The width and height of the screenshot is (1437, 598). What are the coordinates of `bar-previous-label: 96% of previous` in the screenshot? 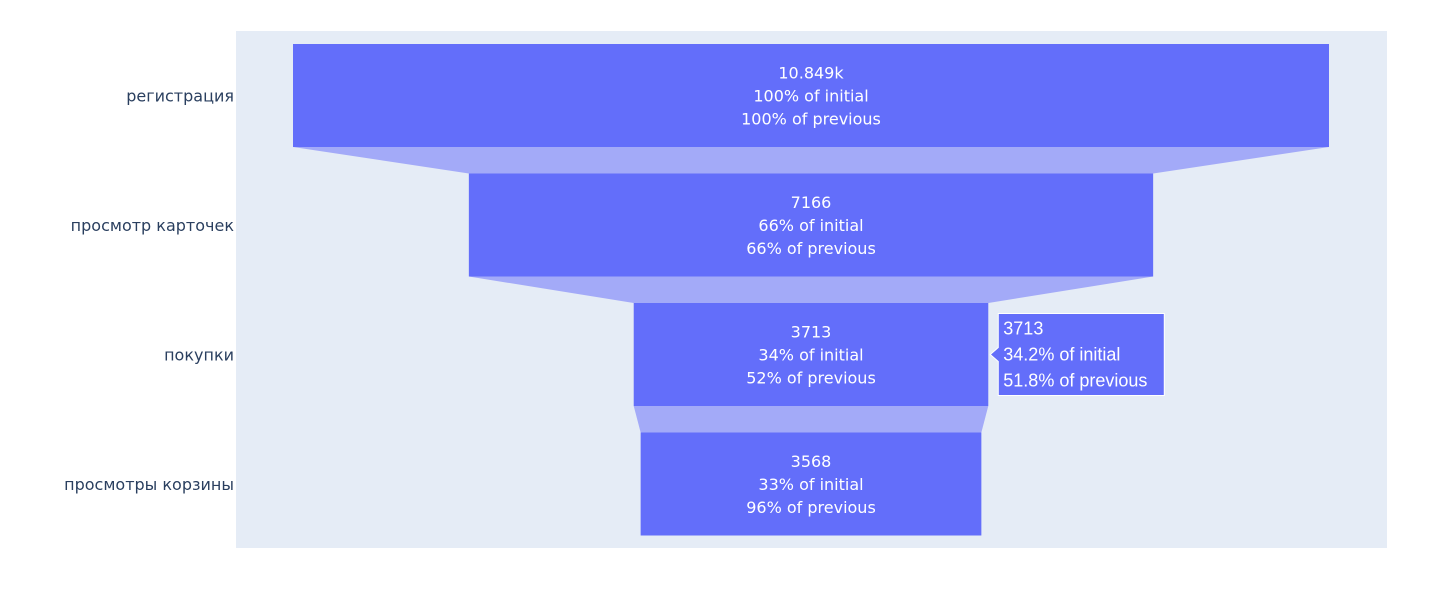 It's located at (811, 507).